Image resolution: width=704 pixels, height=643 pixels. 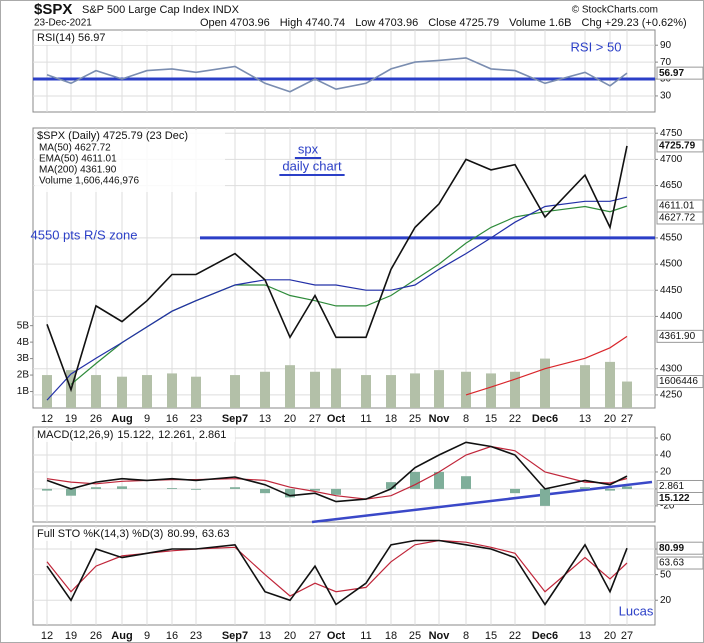 I want to click on value-box-label: 4611.01, so click(x=677, y=206).